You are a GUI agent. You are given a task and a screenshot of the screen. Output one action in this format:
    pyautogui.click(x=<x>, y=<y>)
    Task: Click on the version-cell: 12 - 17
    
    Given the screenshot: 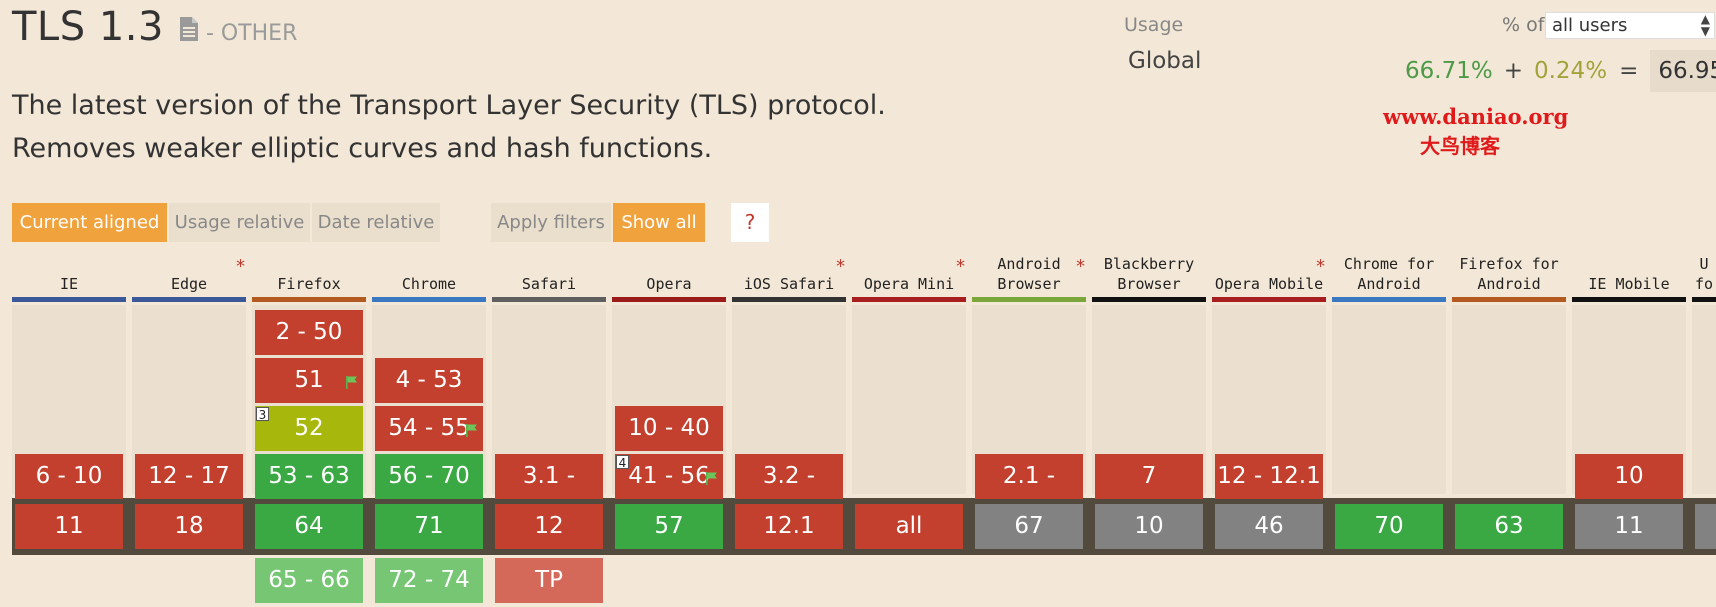 What is the action you would take?
    pyautogui.click(x=189, y=476)
    